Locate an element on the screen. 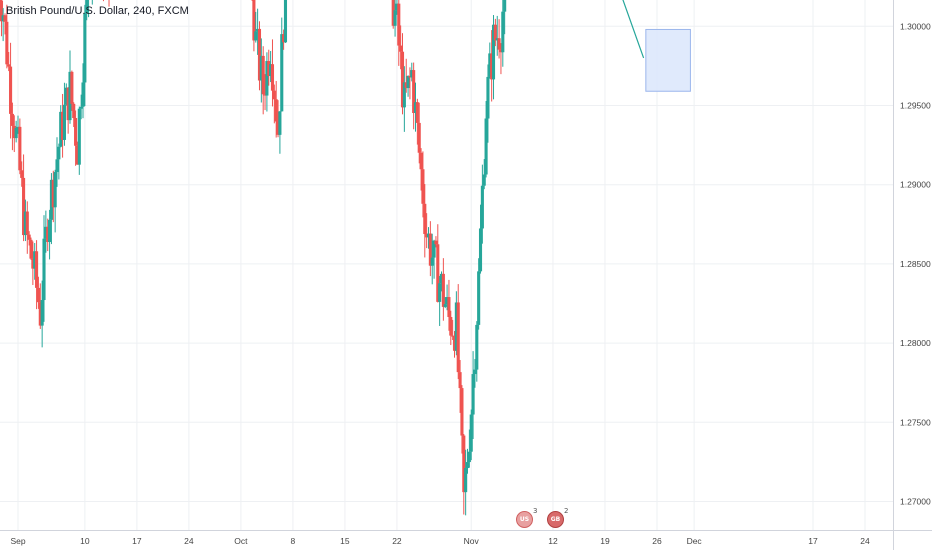 The height and width of the screenshot is (550, 932). target-zone is located at coordinates (668, 60).